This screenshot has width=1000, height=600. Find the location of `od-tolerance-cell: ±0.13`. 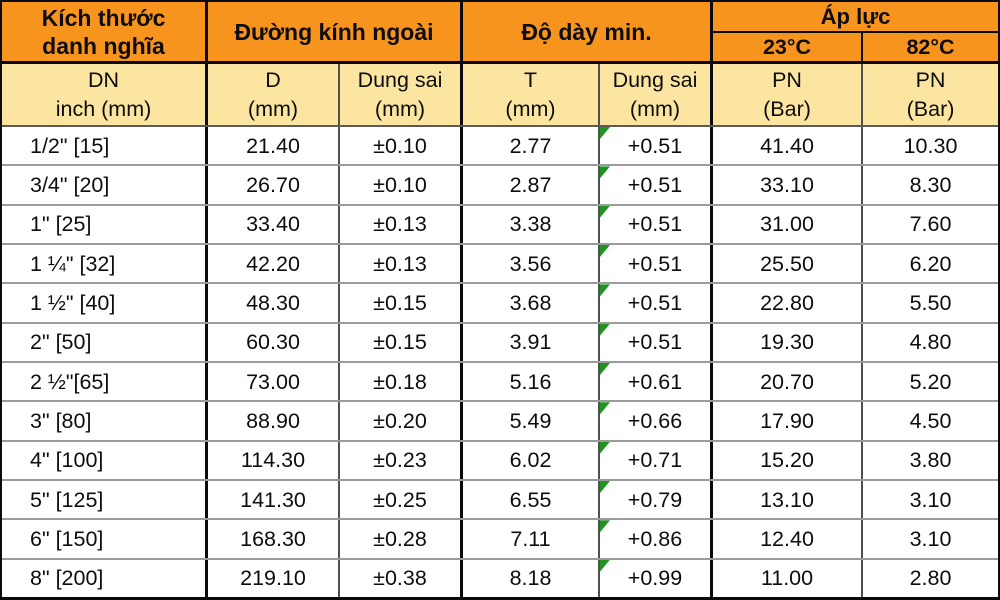

od-tolerance-cell: ±0.13 is located at coordinates (401, 263).